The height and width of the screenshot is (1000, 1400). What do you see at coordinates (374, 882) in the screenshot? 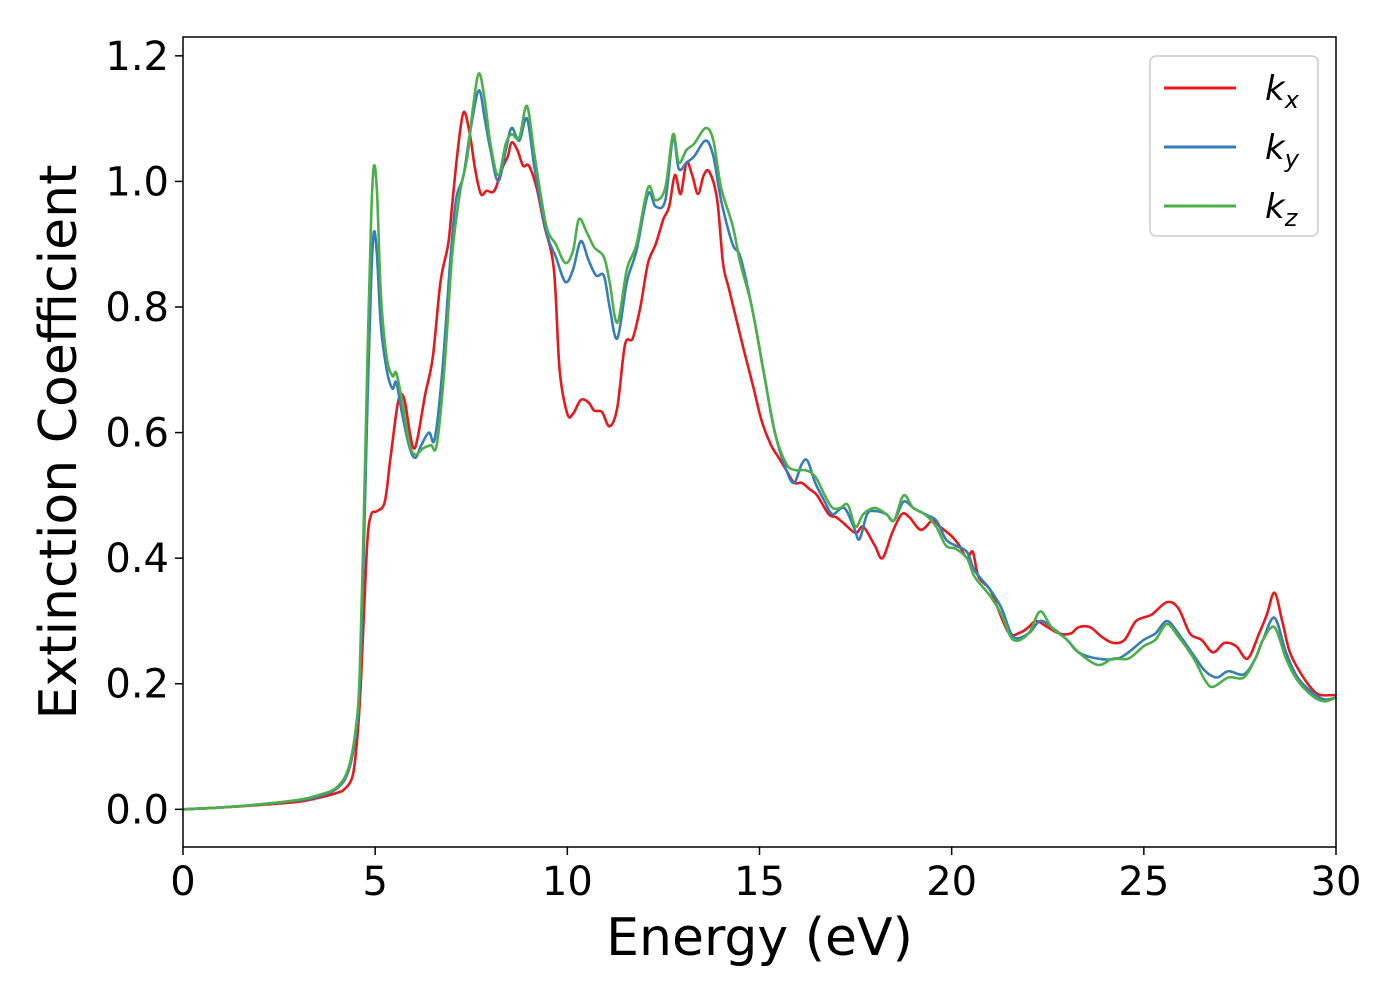
I see `x-tick-label: 5` at bounding box center [374, 882].